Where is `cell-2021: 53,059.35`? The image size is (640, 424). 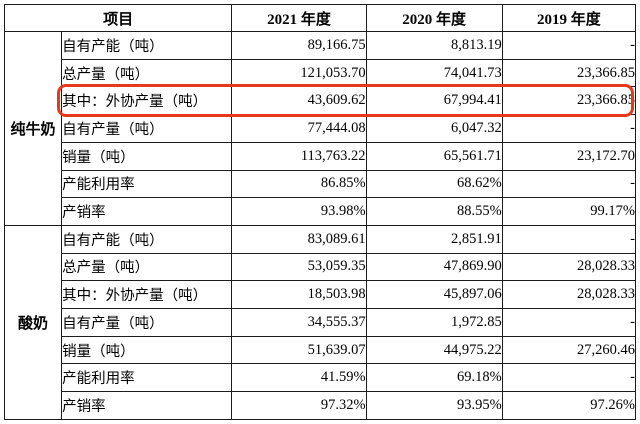
cell-2021: 53,059.35 is located at coordinates (299, 267).